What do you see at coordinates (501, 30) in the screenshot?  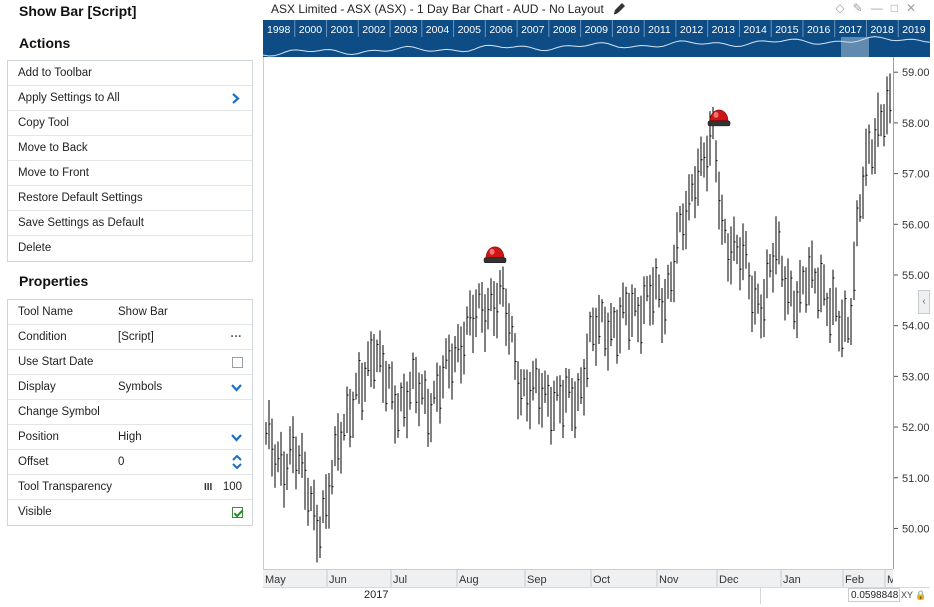 I see `overview-year-label: 2006` at bounding box center [501, 30].